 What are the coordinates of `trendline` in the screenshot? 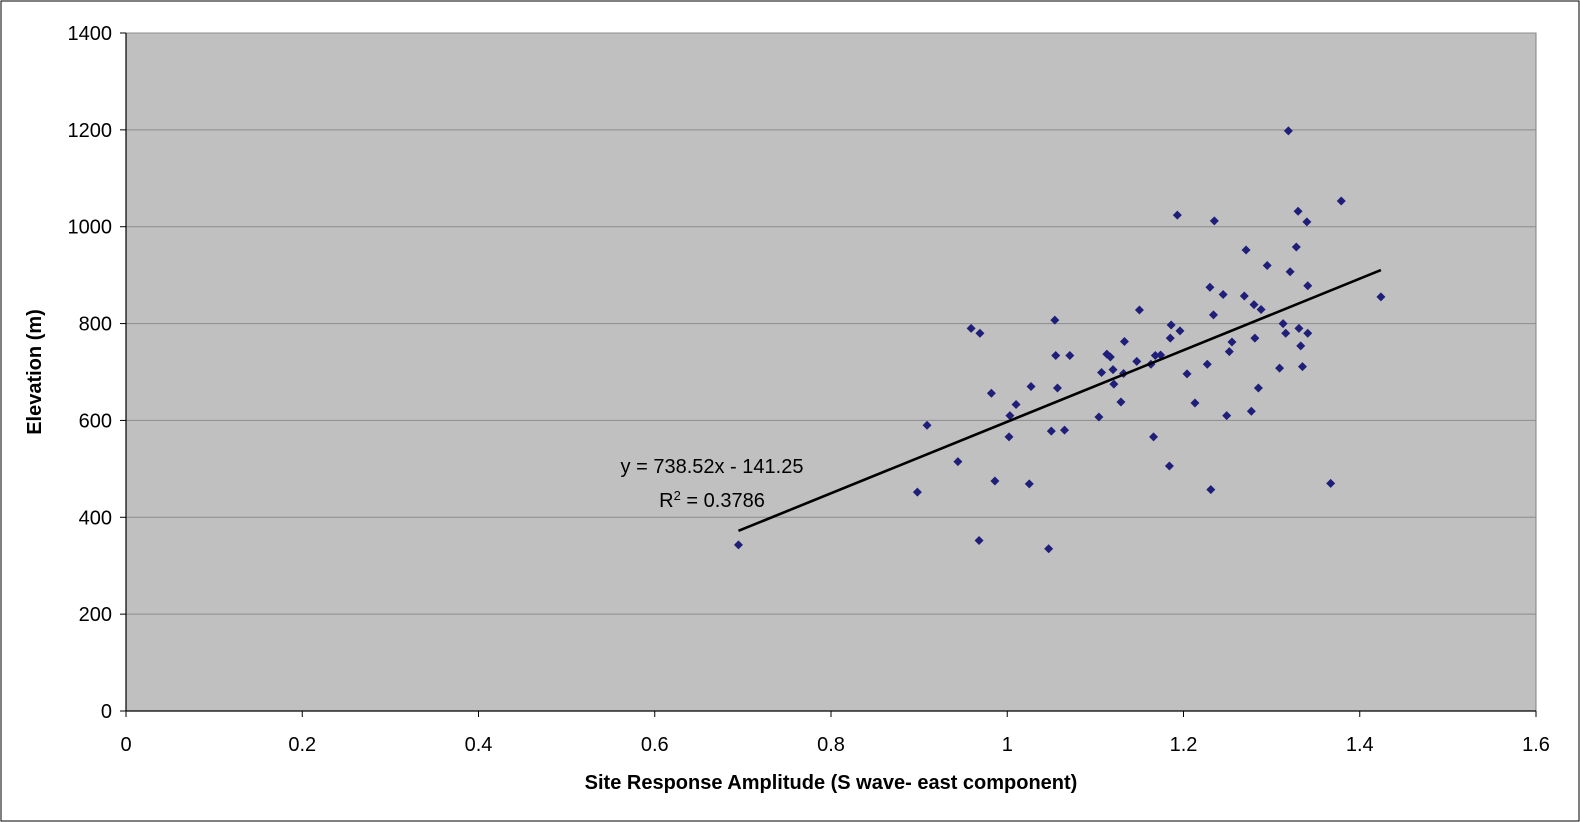 It's located at (1059, 400).